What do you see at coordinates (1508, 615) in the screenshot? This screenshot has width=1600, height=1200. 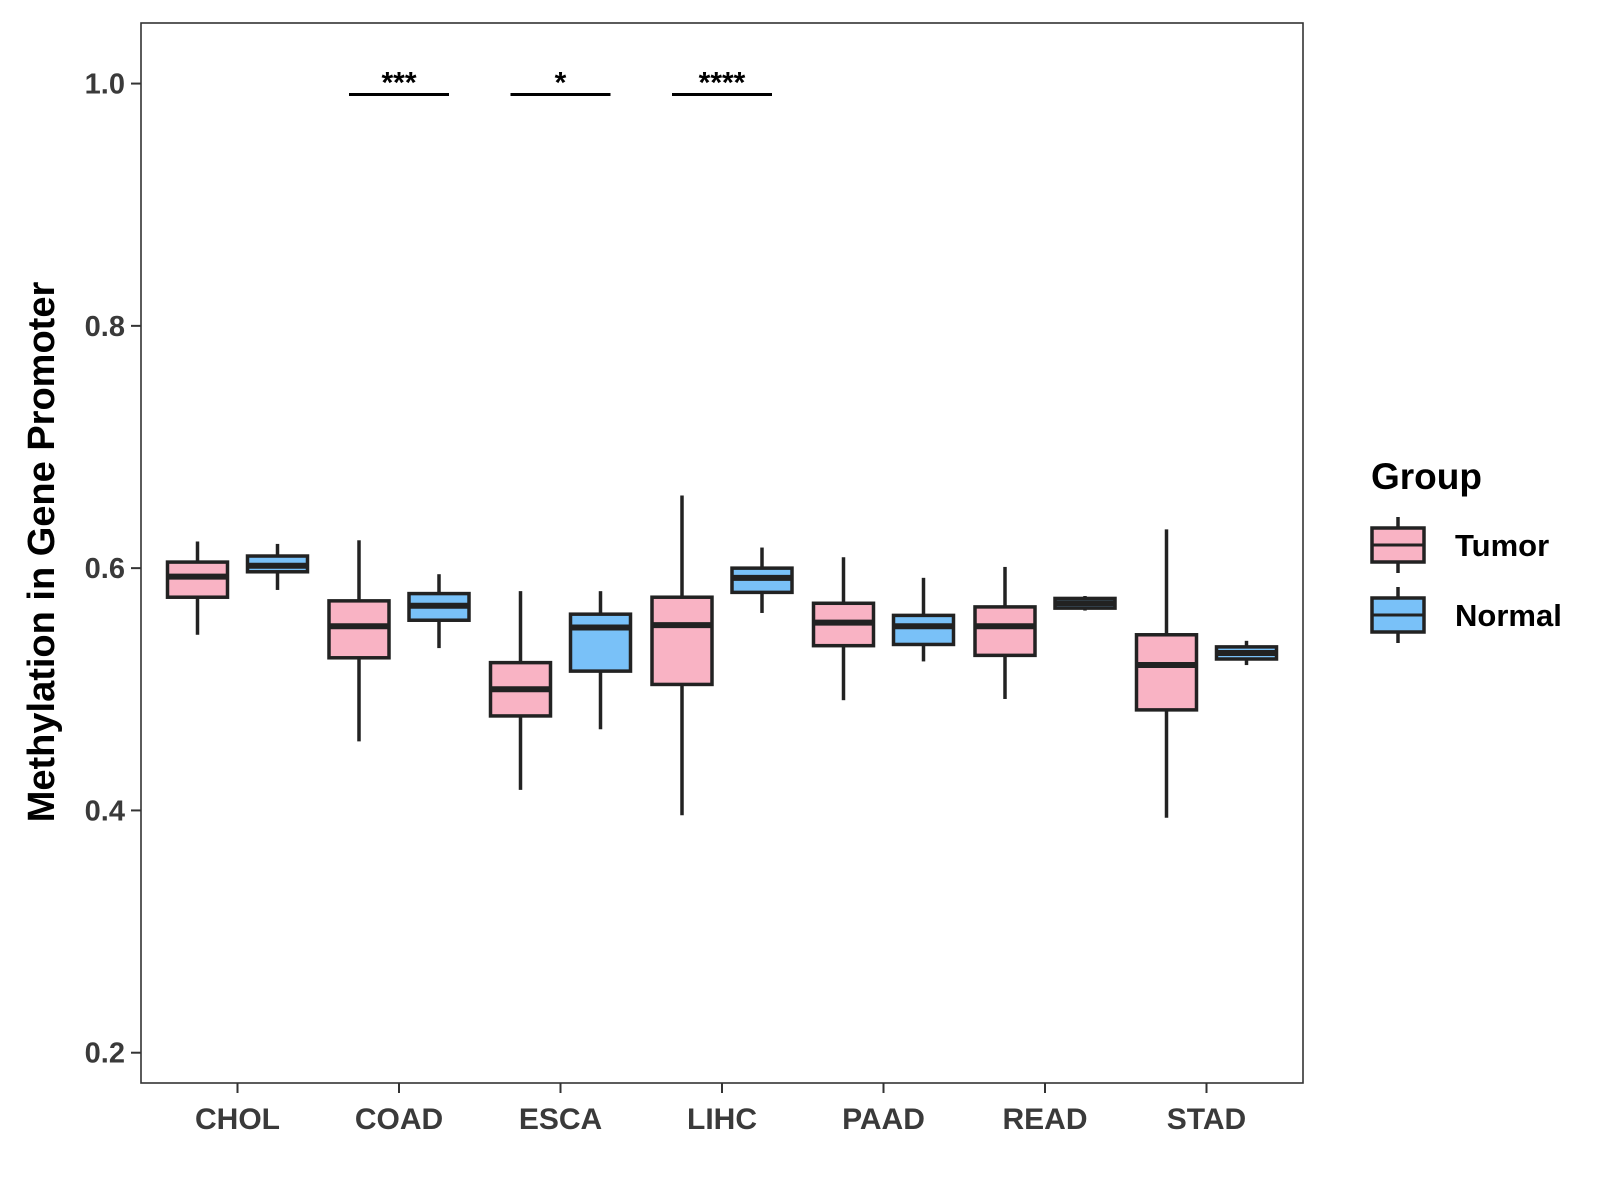 I see `legend-label: Normal` at bounding box center [1508, 615].